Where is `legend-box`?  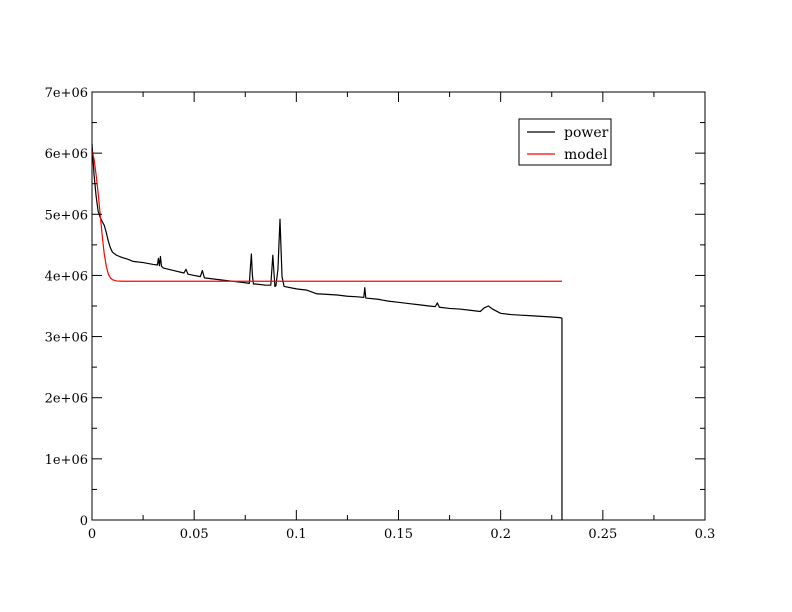 legend-box is located at coordinates (565, 142).